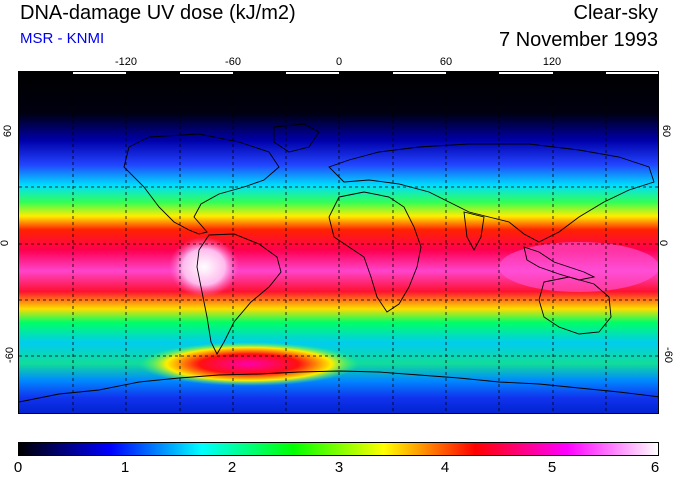  What do you see at coordinates (8, 131) in the screenshot?
I see `lat-tick-left: 60` at bounding box center [8, 131].